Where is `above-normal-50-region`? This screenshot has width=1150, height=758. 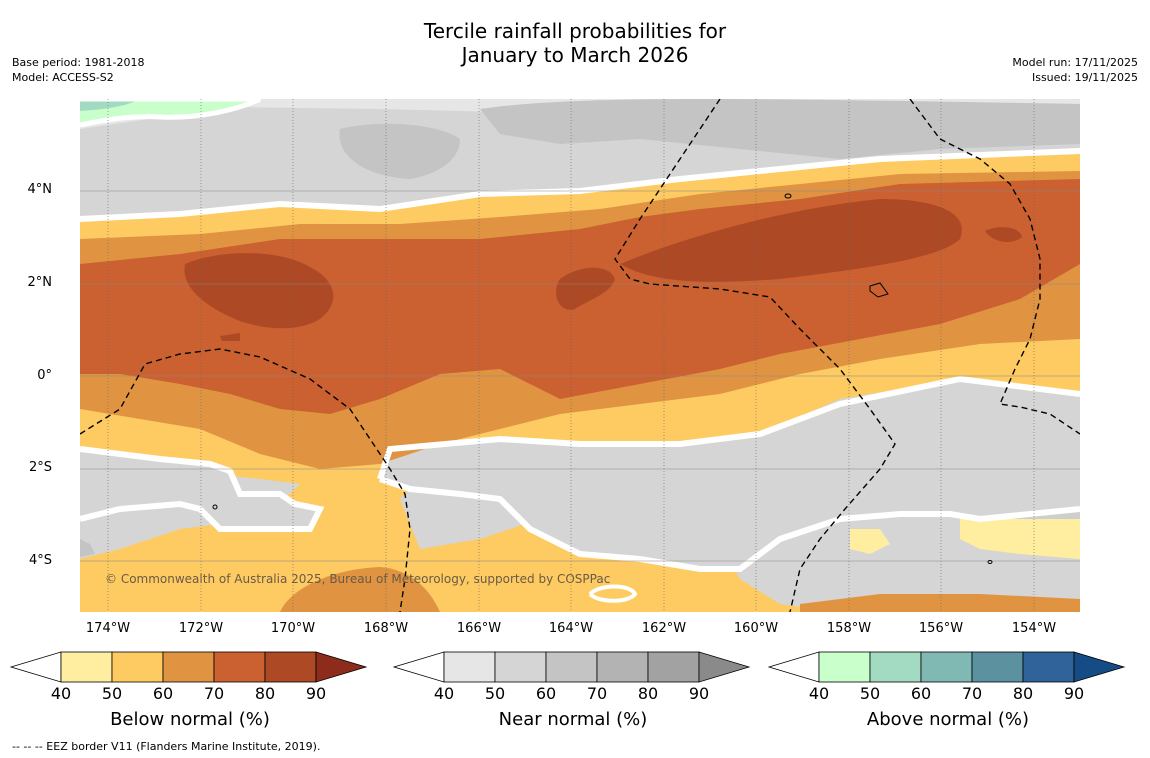
above-normal-50-region is located at coordinates (110, 105).